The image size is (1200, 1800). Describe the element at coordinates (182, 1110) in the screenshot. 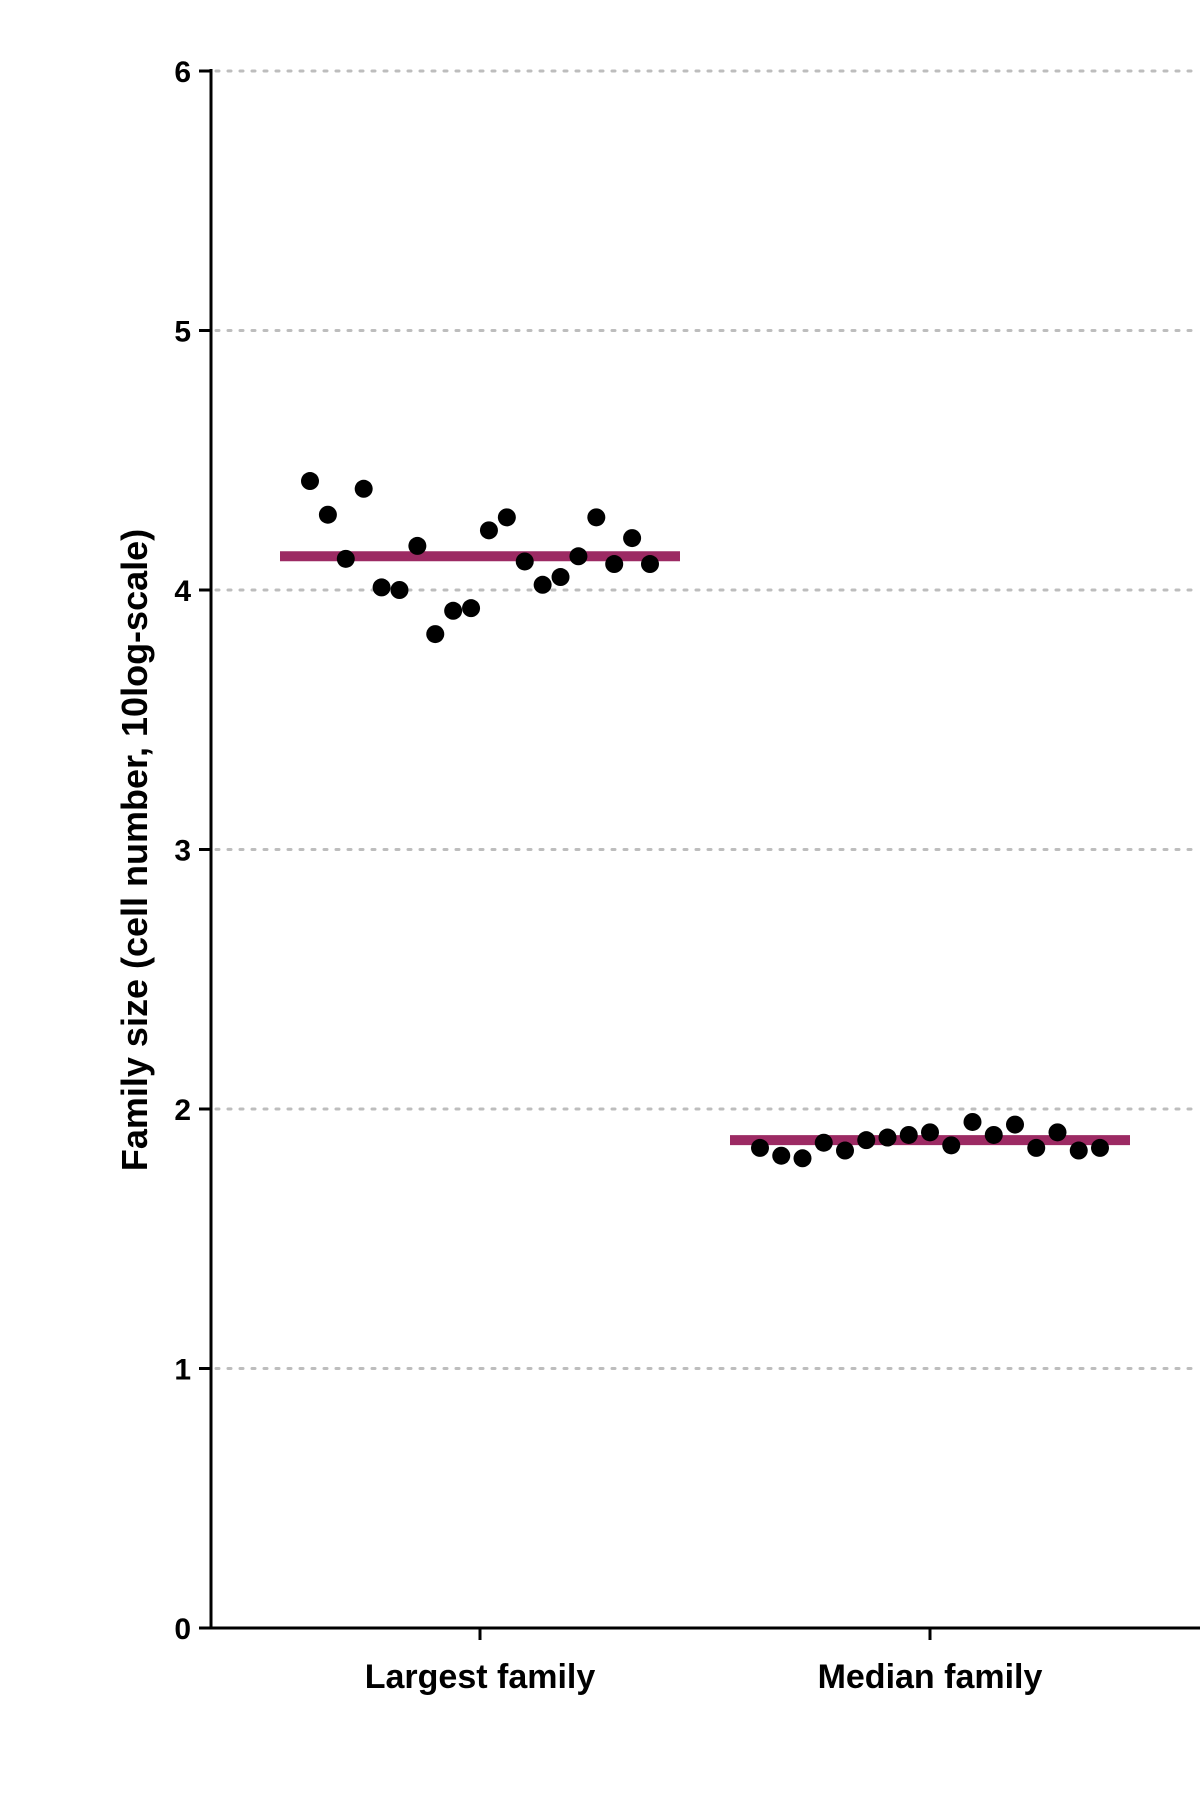

I see `y-tick-label-2: 2` at that location.